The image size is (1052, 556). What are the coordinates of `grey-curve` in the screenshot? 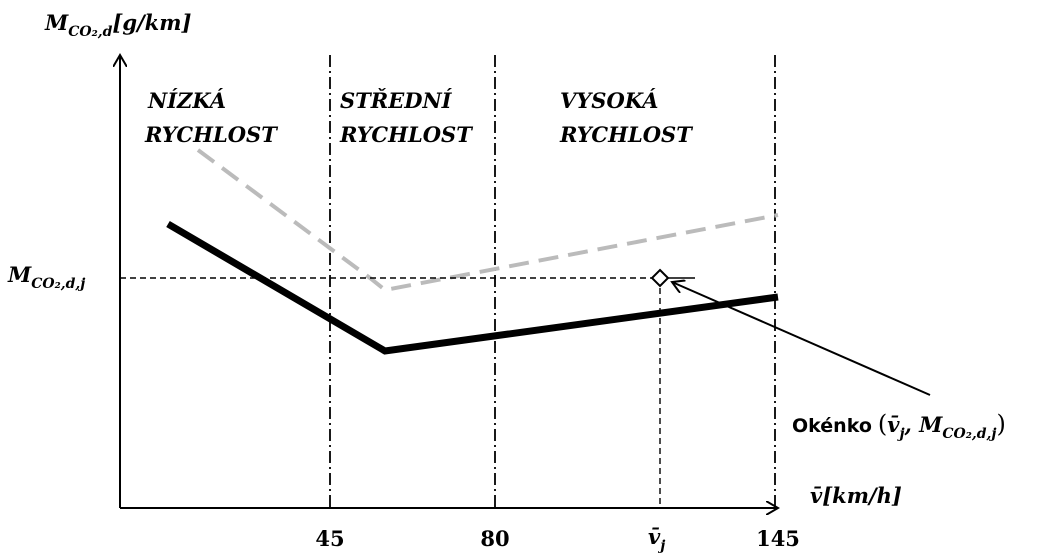 It's located at (487, 220).